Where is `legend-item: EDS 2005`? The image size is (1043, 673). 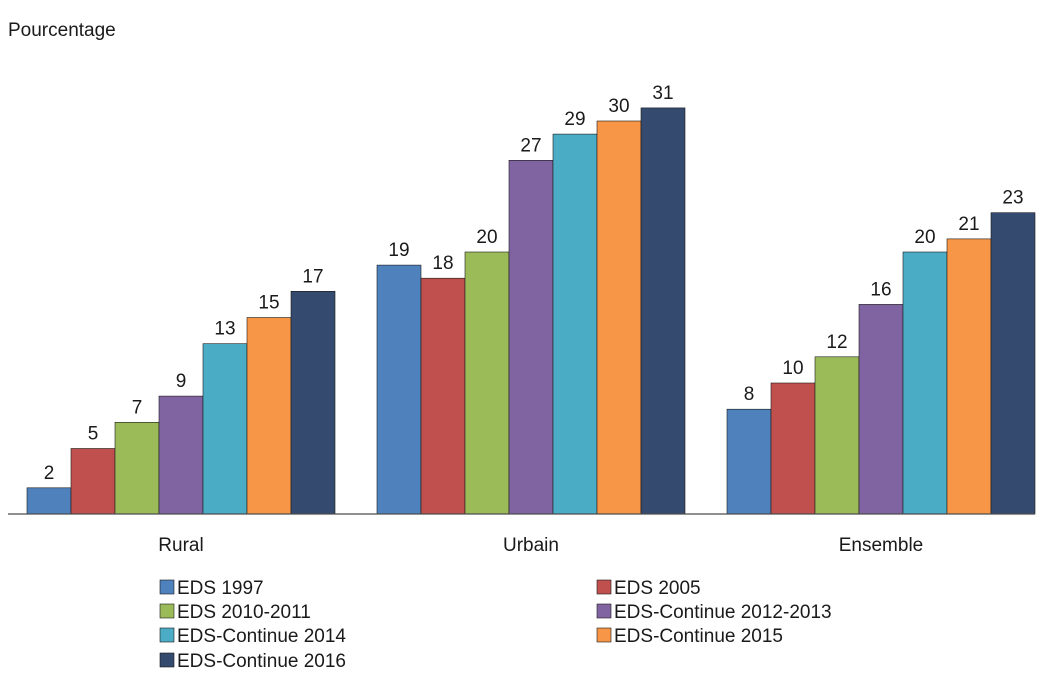 legend-item: EDS 2005 is located at coordinates (648, 588).